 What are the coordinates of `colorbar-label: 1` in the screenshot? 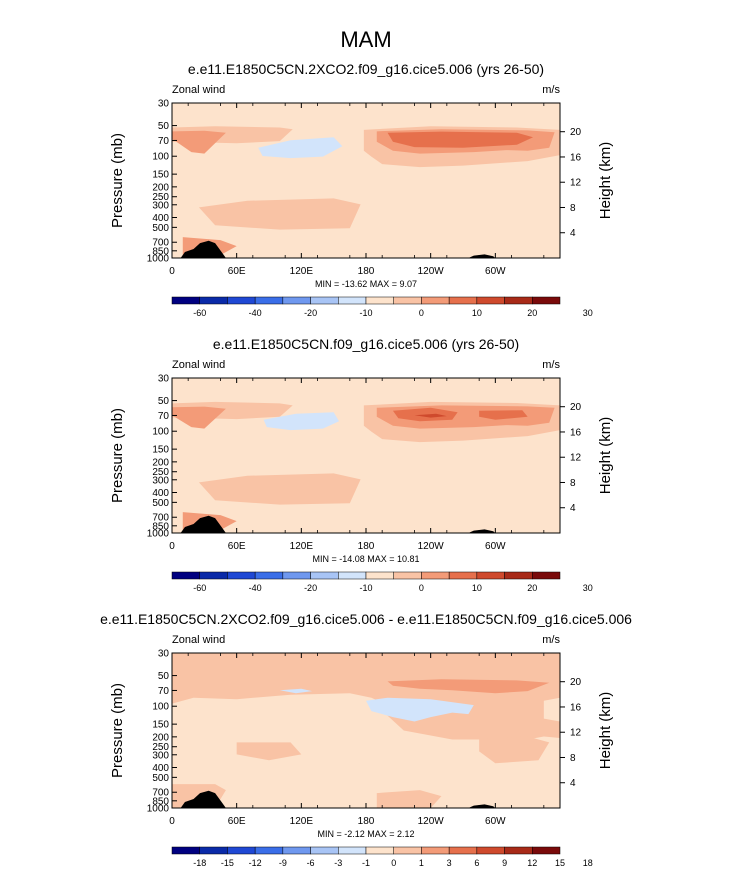 It's located at (421, 863).